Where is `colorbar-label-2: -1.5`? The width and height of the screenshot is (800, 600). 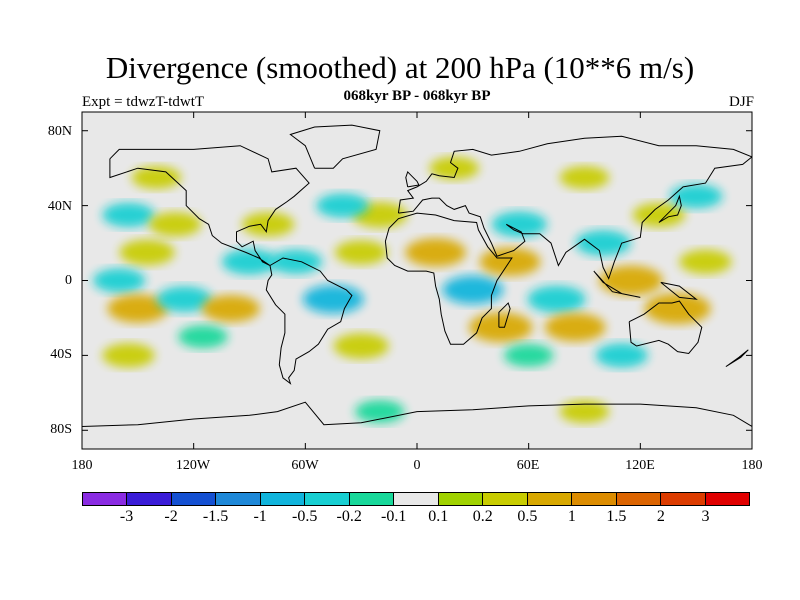
colorbar-label-2: -1.5 is located at coordinates (215, 516).